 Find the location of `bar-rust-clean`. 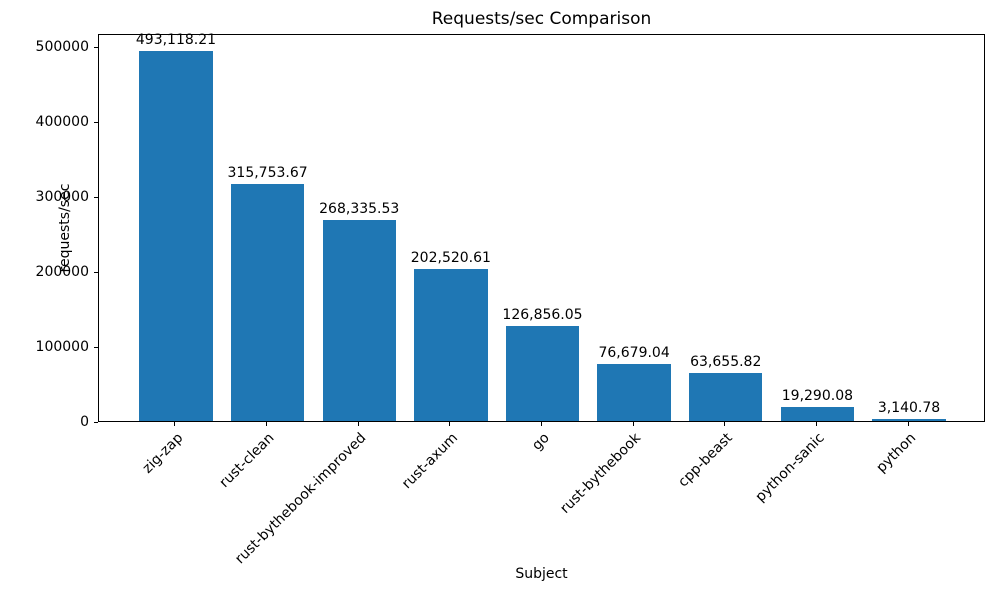

bar-rust-clean is located at coordinates (267, 302).